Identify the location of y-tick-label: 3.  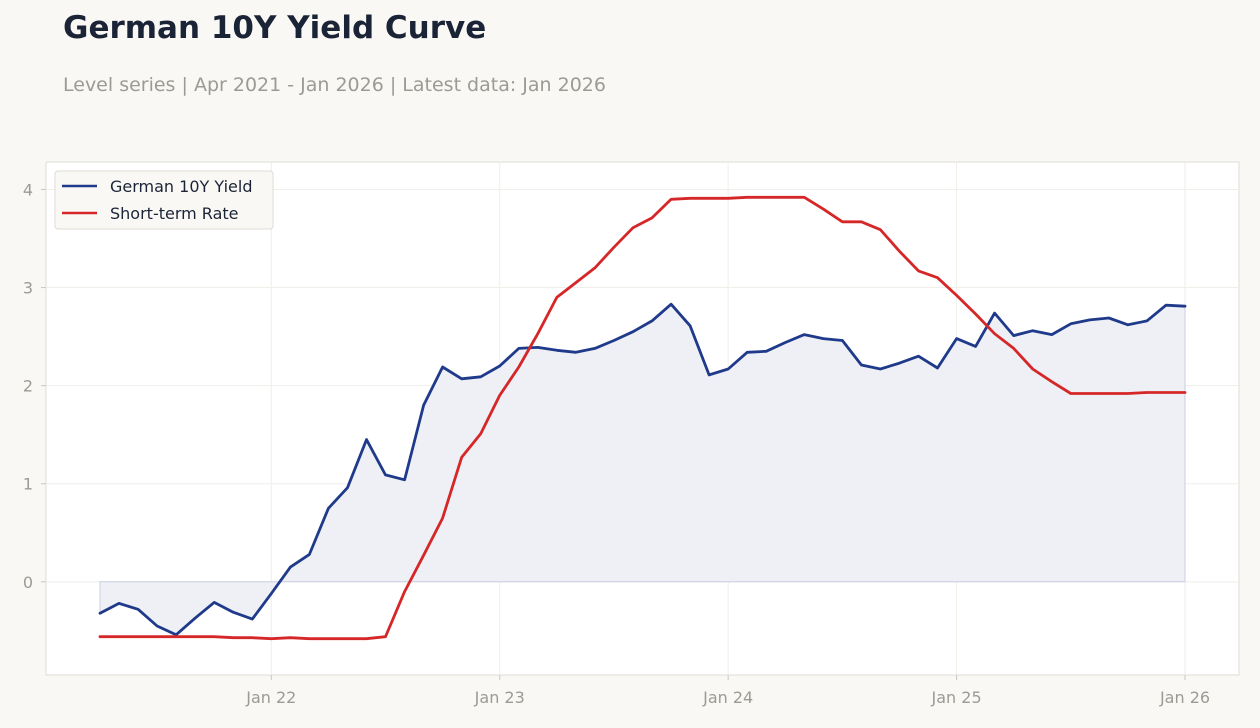
(28, 288).